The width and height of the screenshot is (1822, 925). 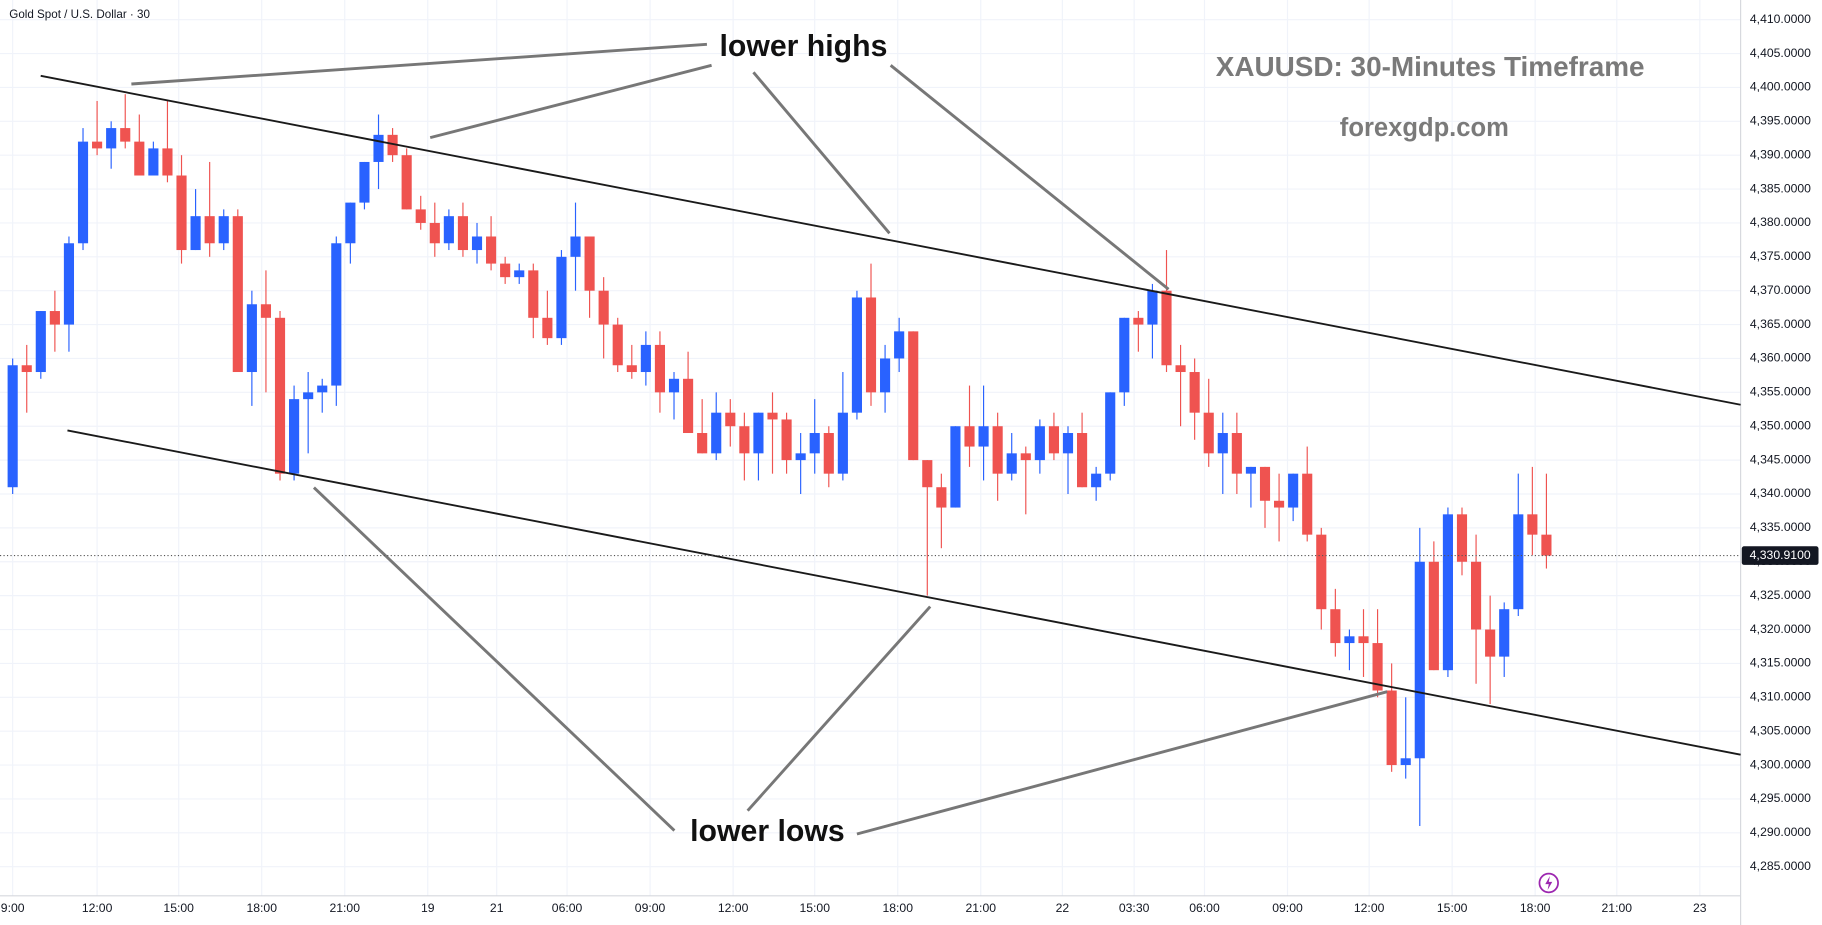 What do you see at coordinates (1780, 290) in the screenshot?
I see `y-tick-label: 4,370.0000` at bounding box center [1780, 290].